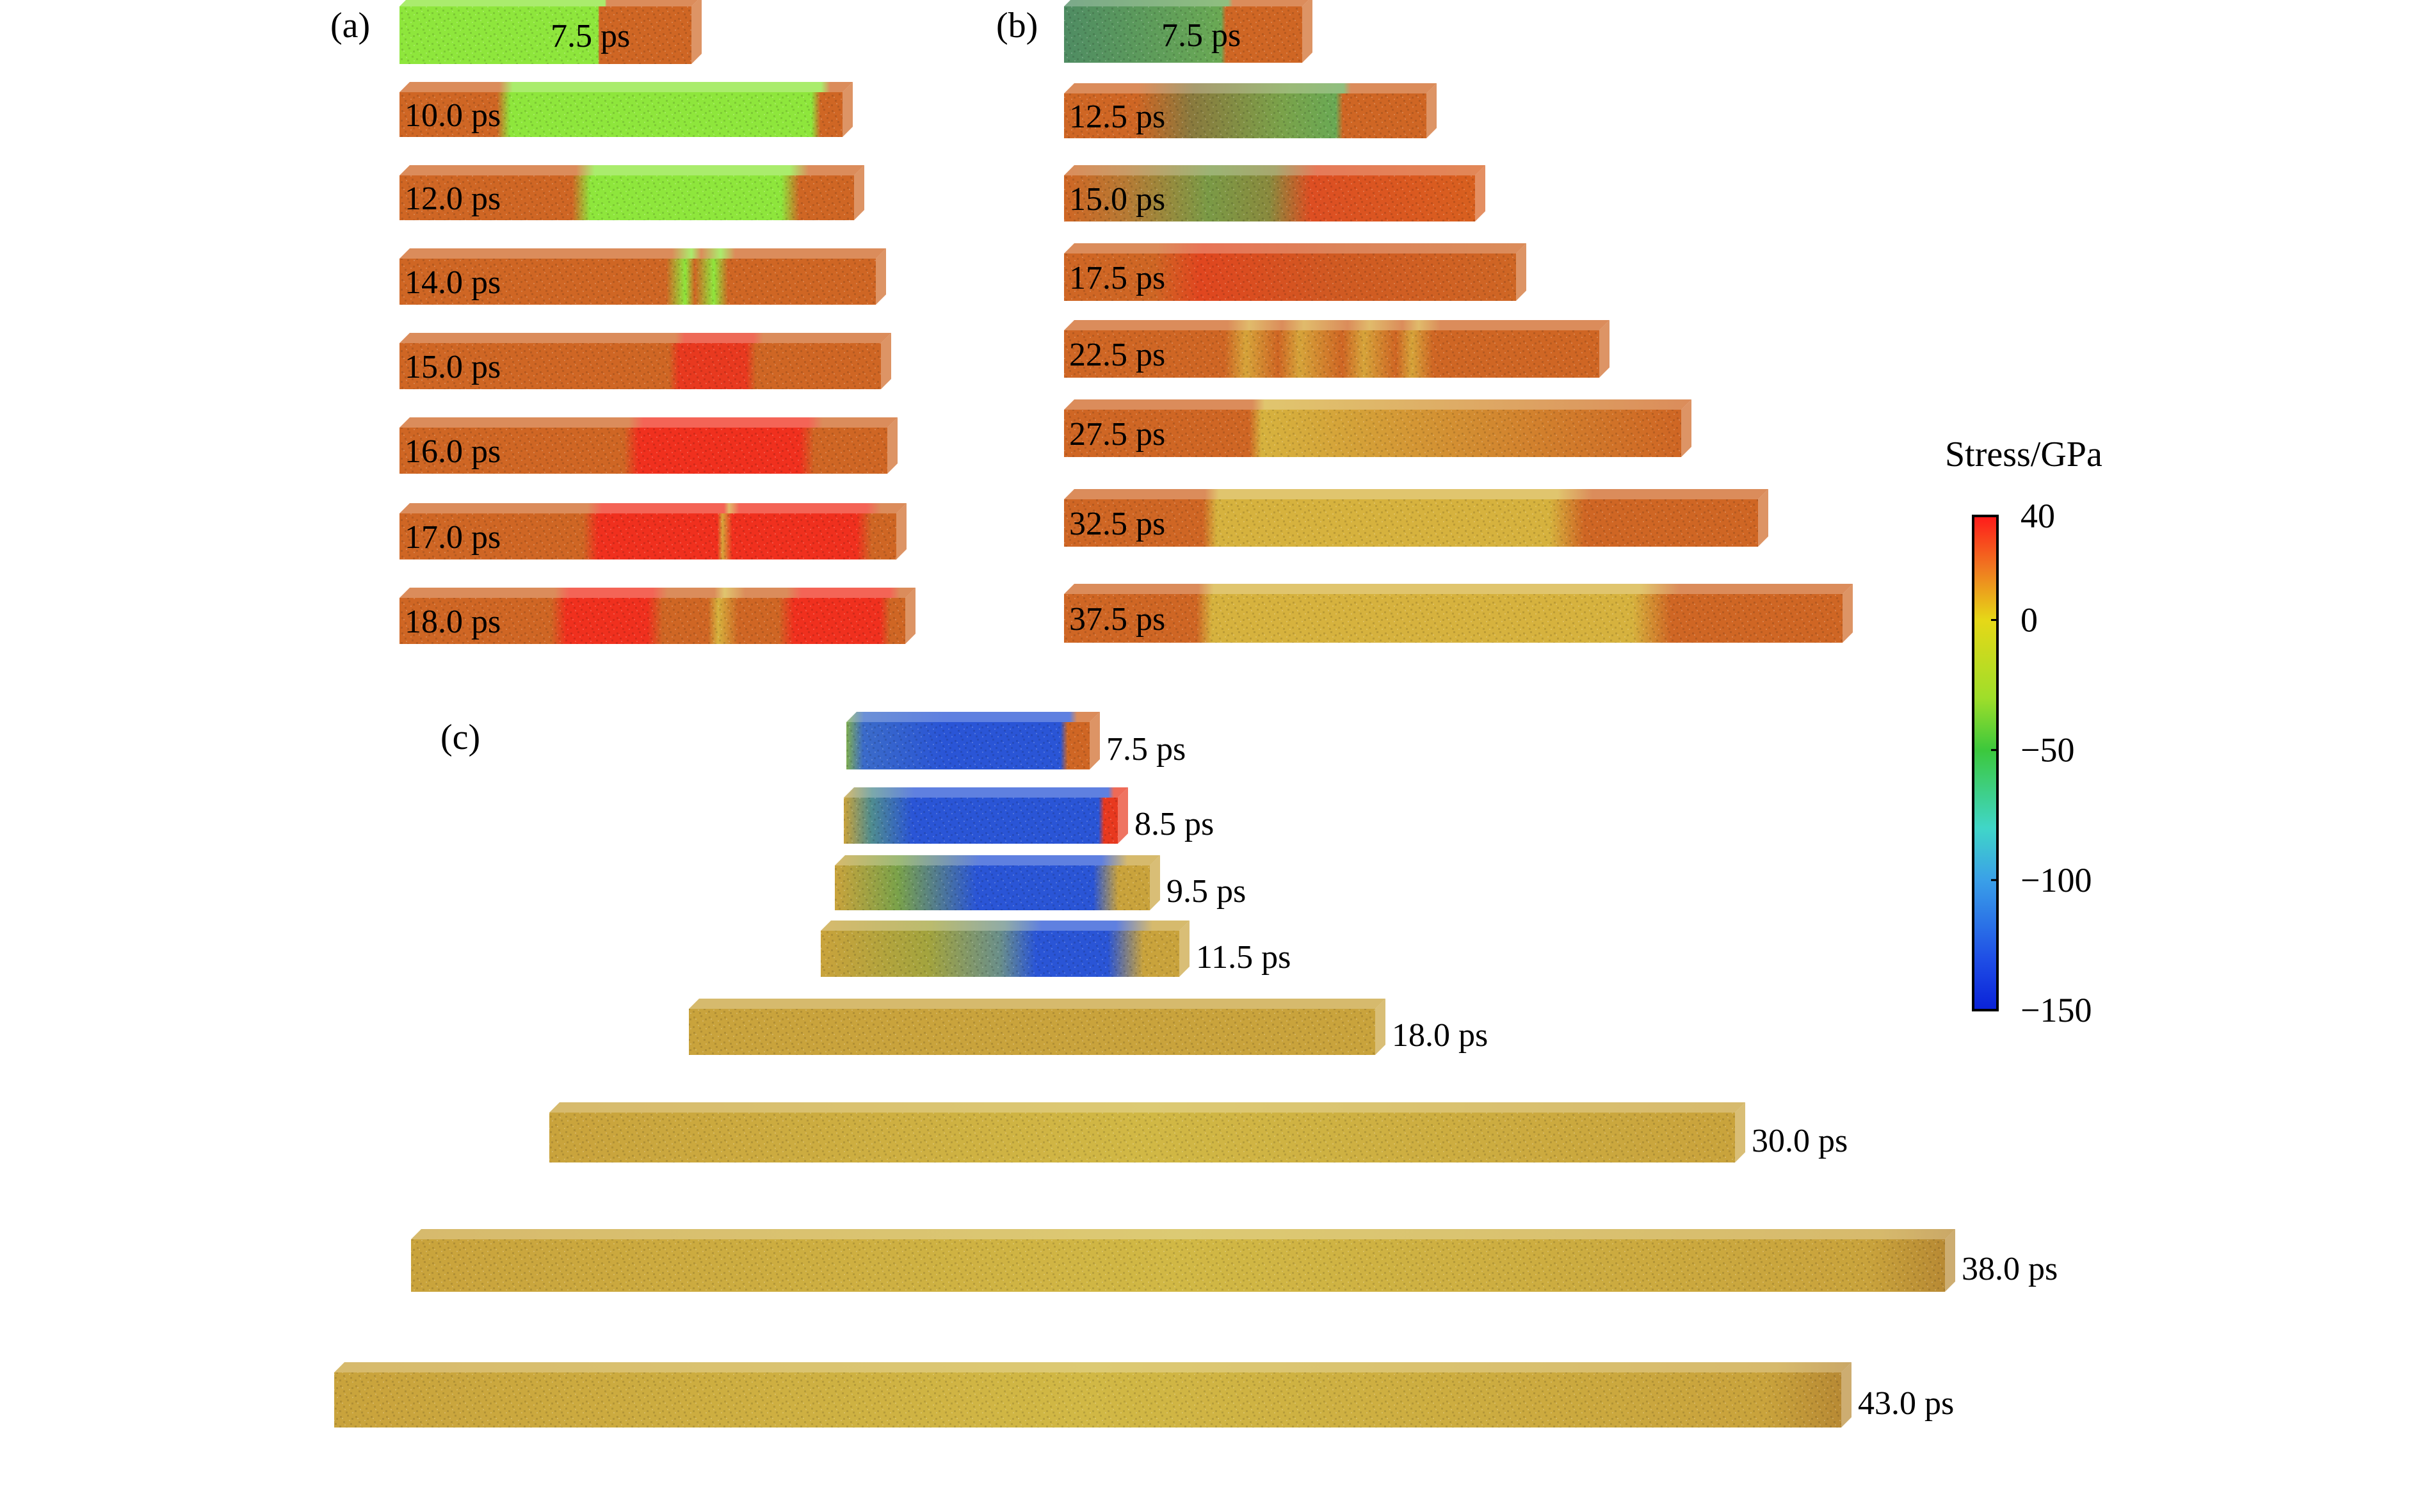 Image resolution: width=2420 pixels, height=1512 pixels. What do you see at coordinates (1985, 763) in the screenshot?
I see `colorbar-scale` at bounding box center [1985, 763].